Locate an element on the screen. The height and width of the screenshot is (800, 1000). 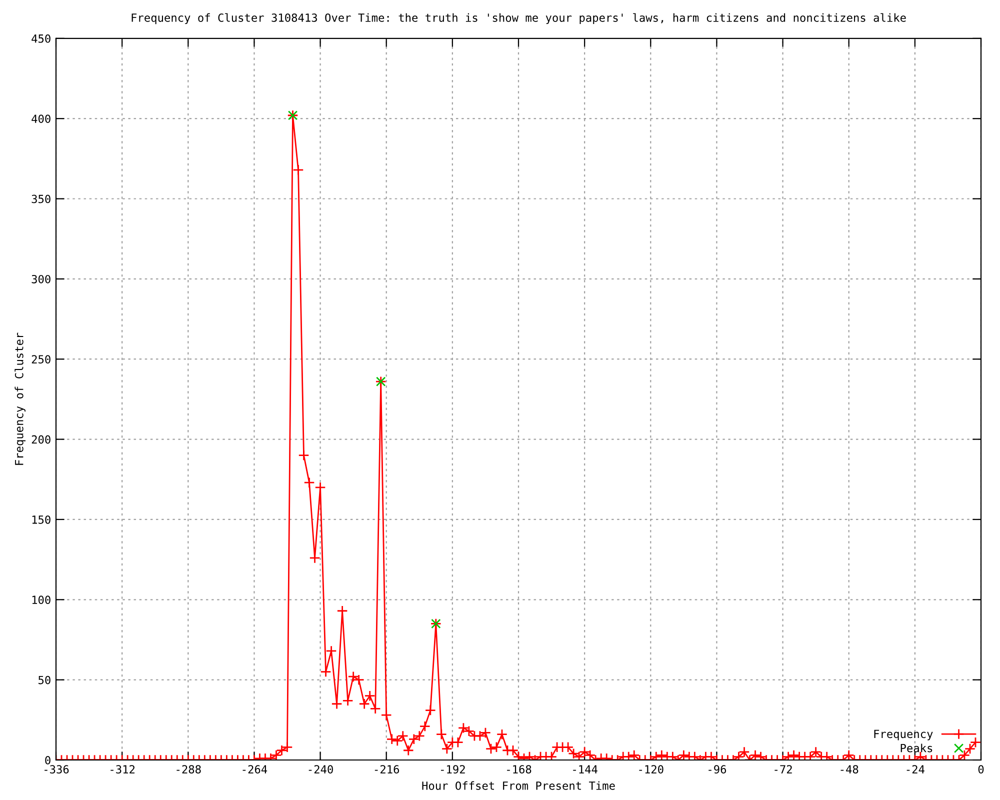
x-tick-label: -168 is located at coordinates (519, 769).